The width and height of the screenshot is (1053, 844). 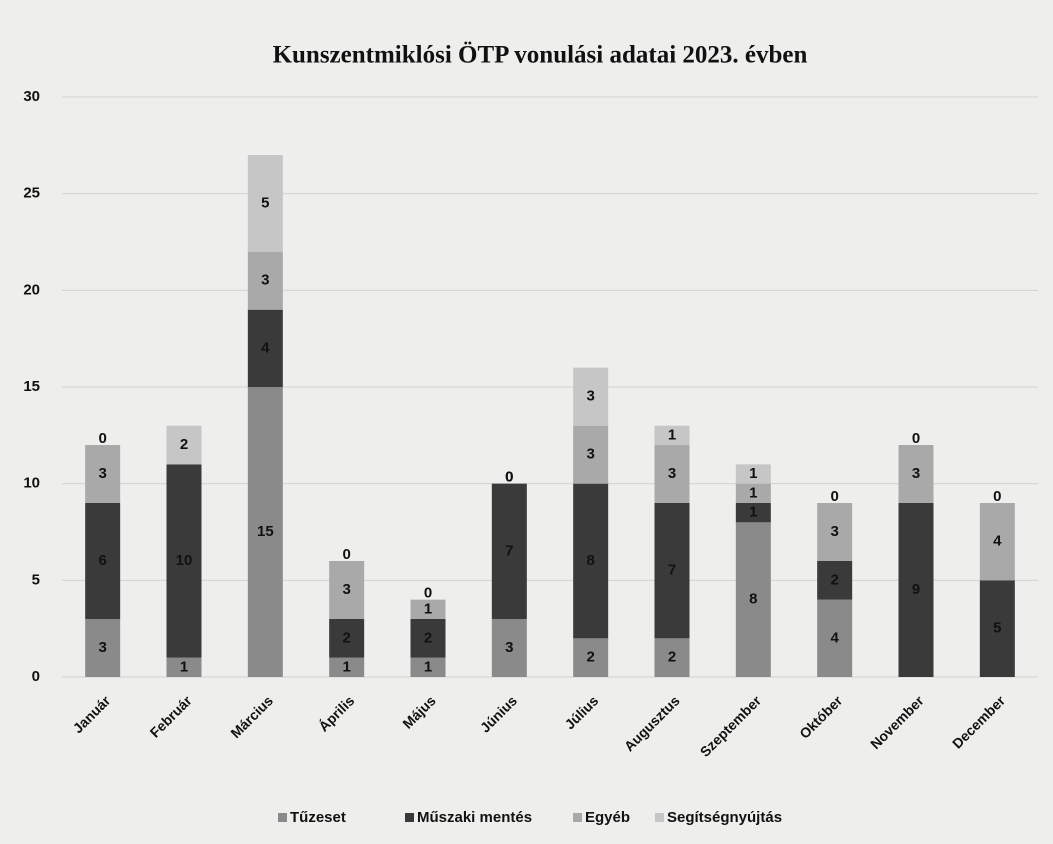 I want to click on x-tick-label: Június, so click(x=498, y=713).